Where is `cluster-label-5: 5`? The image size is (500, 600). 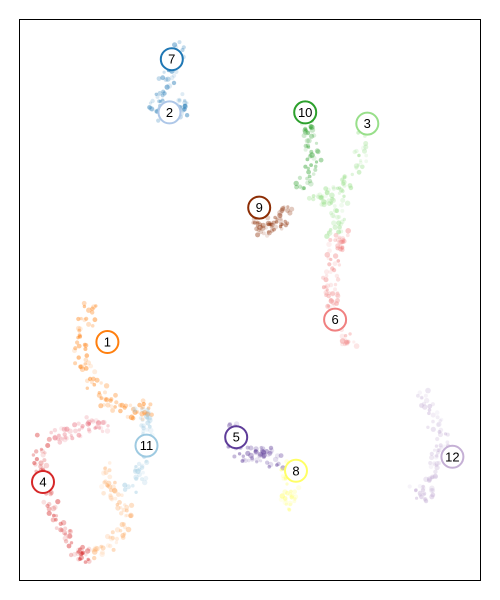
cluster-label-5: 5 is located at coordinates (236, 437).